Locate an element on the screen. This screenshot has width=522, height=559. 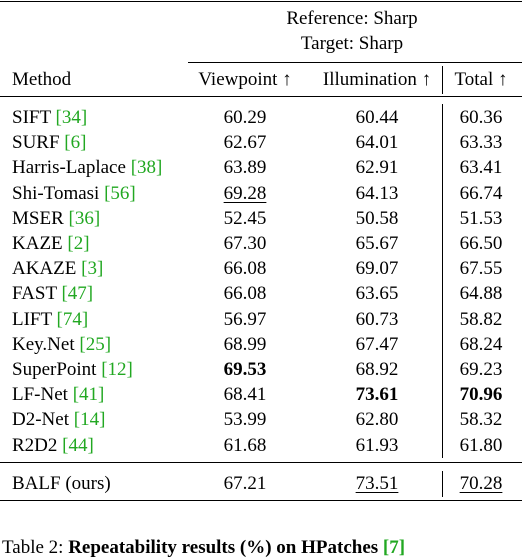
value-cell: 63.33 is located at coordinates (481, 143).